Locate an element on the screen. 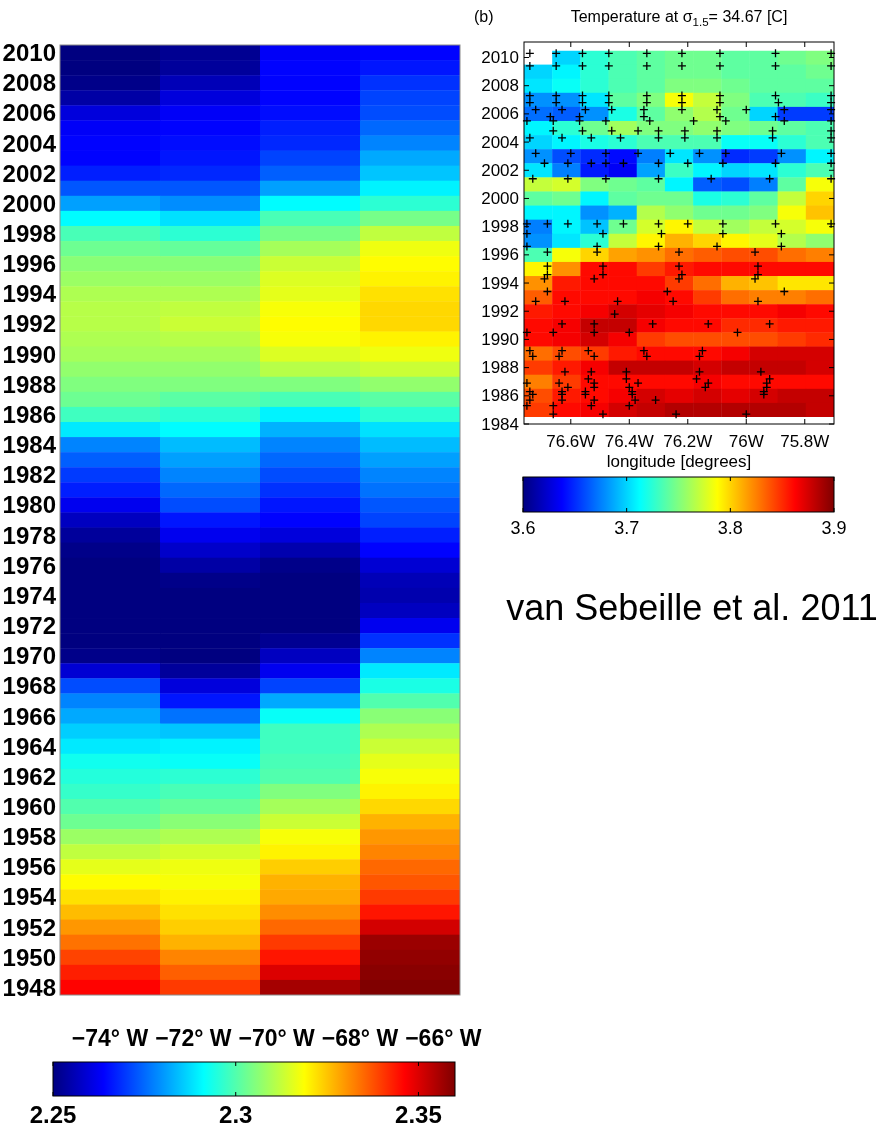 Image resolution: width=891 pixels, height=1125 pixels. x-tick-label: 76.4W is located at coordinates (629, 441).